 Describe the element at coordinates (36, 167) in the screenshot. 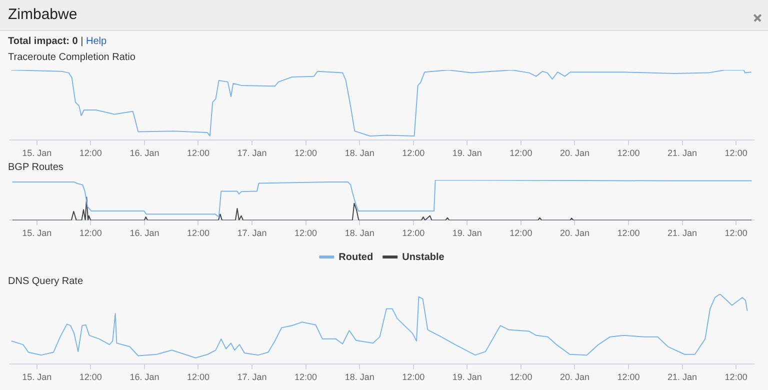

I see `chart-title: BGP Routes` at that location.